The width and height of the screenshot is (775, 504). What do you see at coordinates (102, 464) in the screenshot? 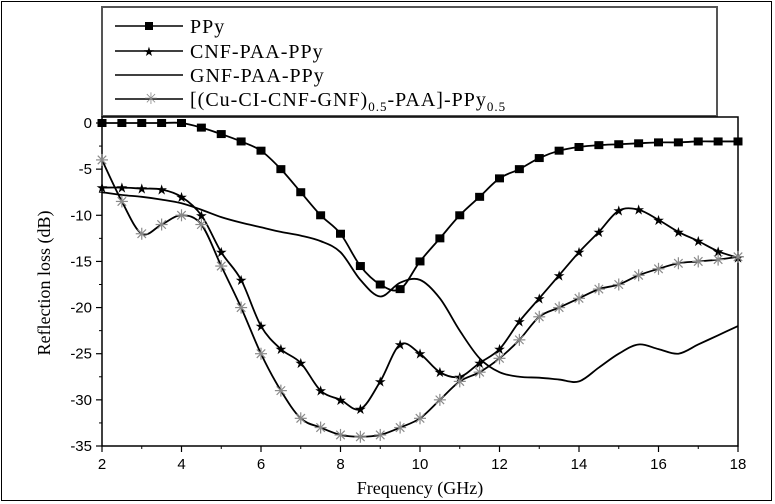
I see `x-tick-label: 2` at bounding box center [102, 464].